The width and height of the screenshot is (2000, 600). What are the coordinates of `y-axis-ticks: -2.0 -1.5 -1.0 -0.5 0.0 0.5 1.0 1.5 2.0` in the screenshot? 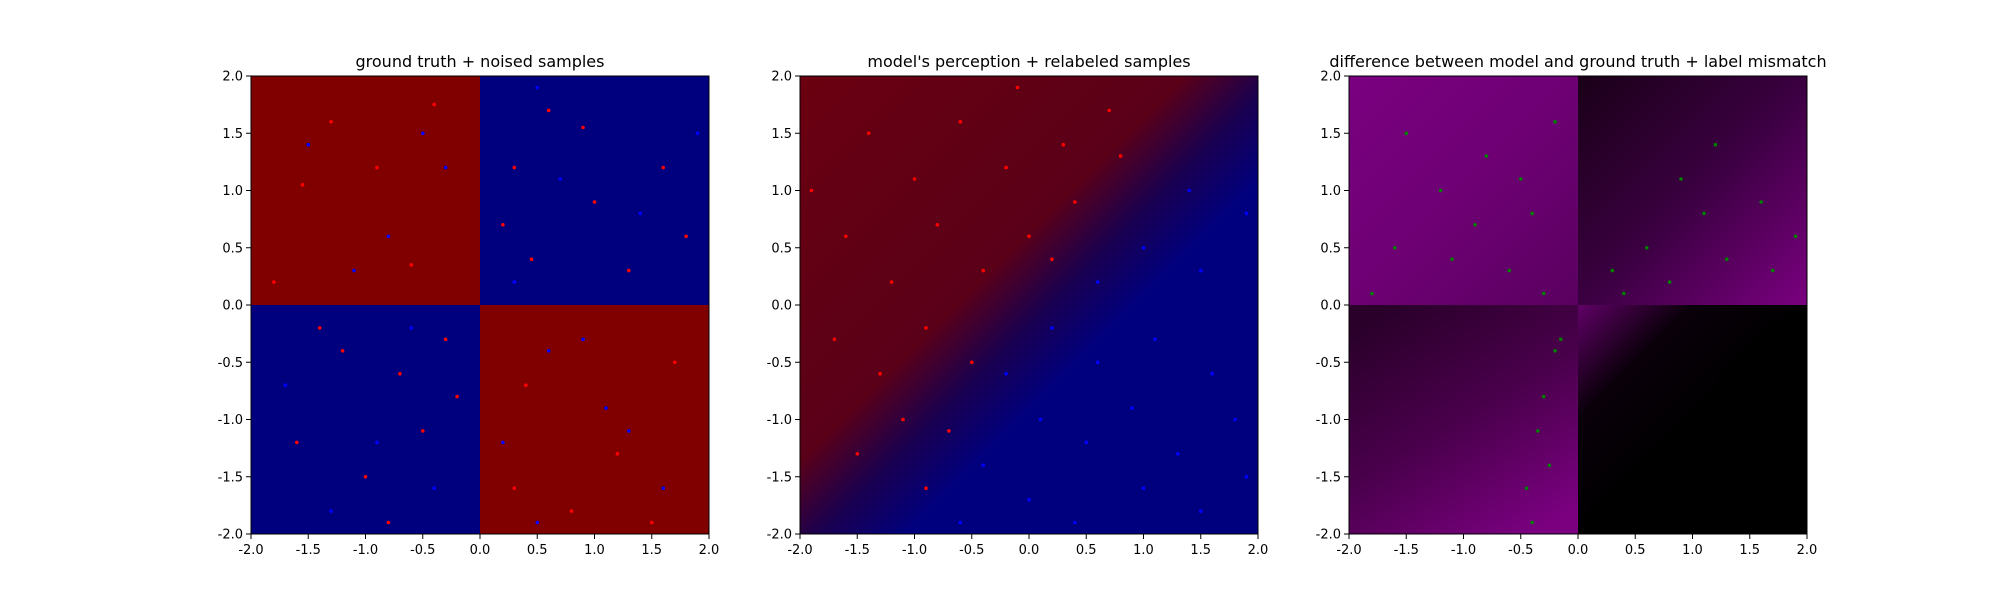 It's located at (1332, 306).